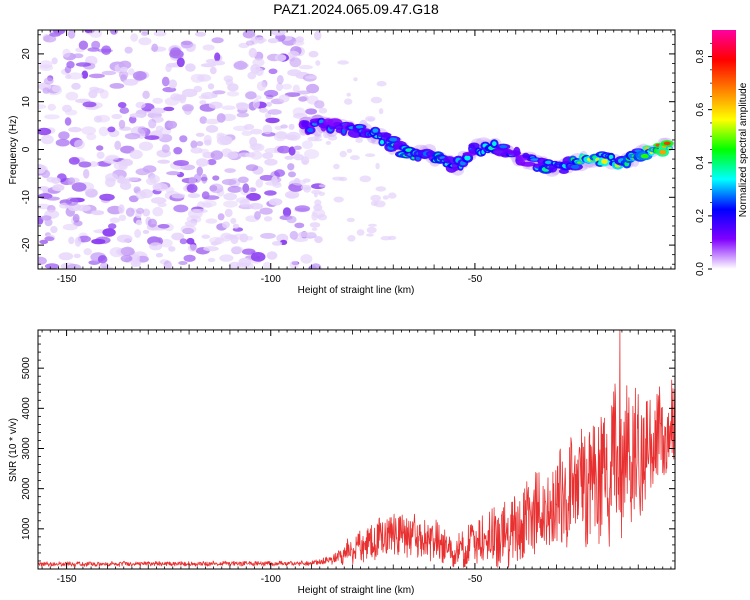 The height and width of the screenshot is (600, 750). Describe the element at coordinates (700, 56) in the screenshot. I see `colorbar-tick-label: 0.8` at that location.